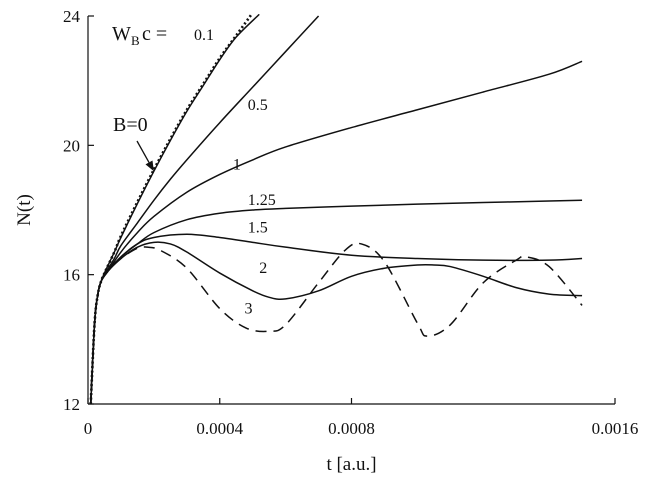  What do you see at coordinates (24, 210) in the screenshot?
I see `y-axis-title: N(t)` at bounding box center [24, 210].